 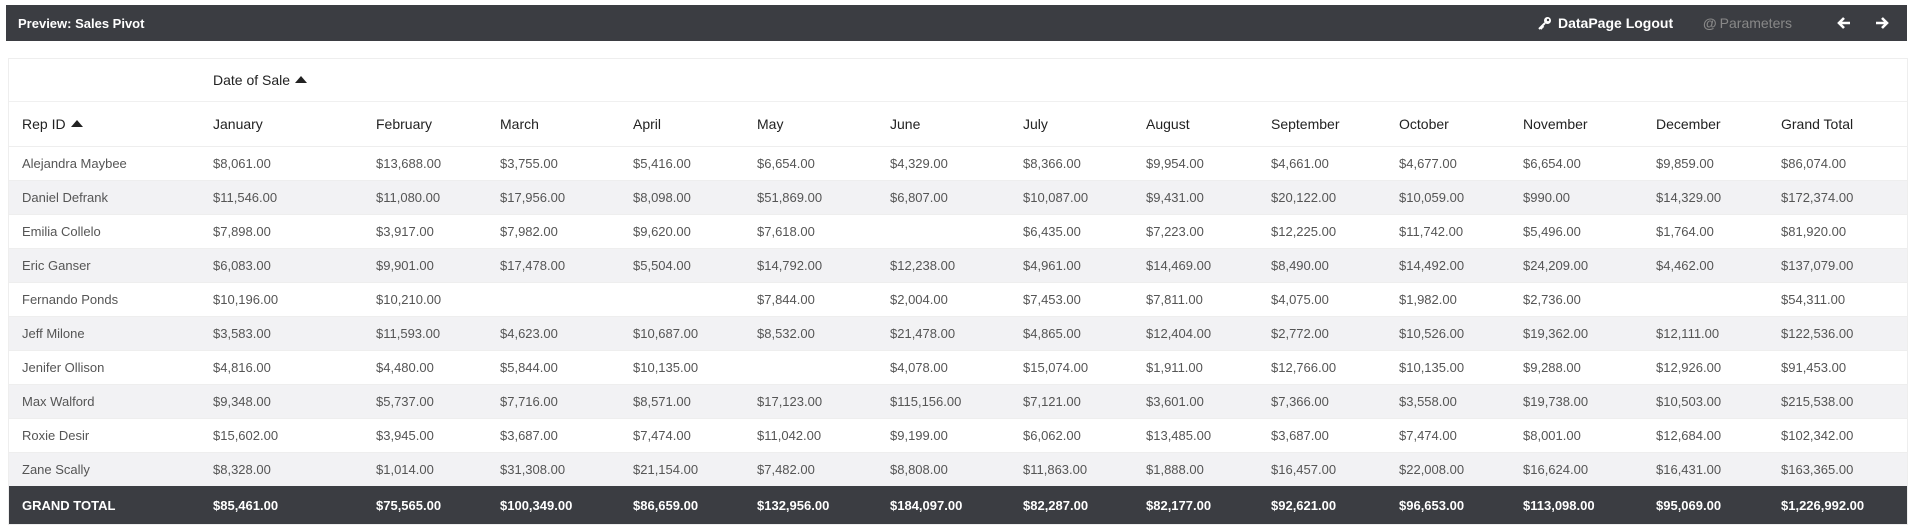 What do you see at coordinates (1576, 505) in the screenshot?
I see `total-cell: $113,098.00` at bounding box center [1576, 505].